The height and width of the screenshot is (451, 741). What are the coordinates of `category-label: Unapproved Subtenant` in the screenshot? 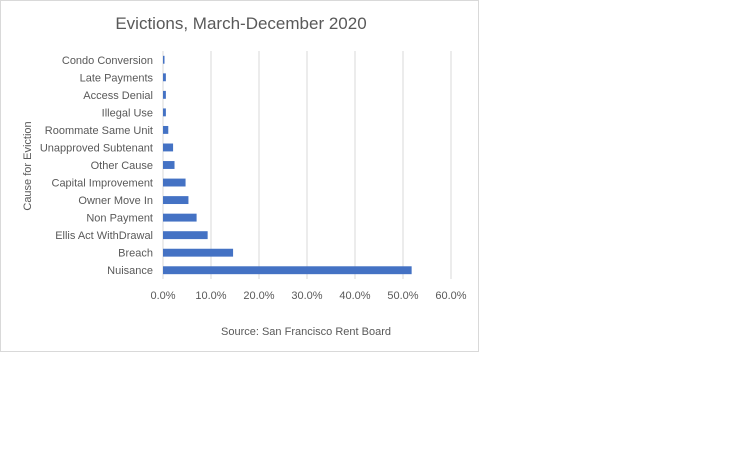 It's located at (96, 148).